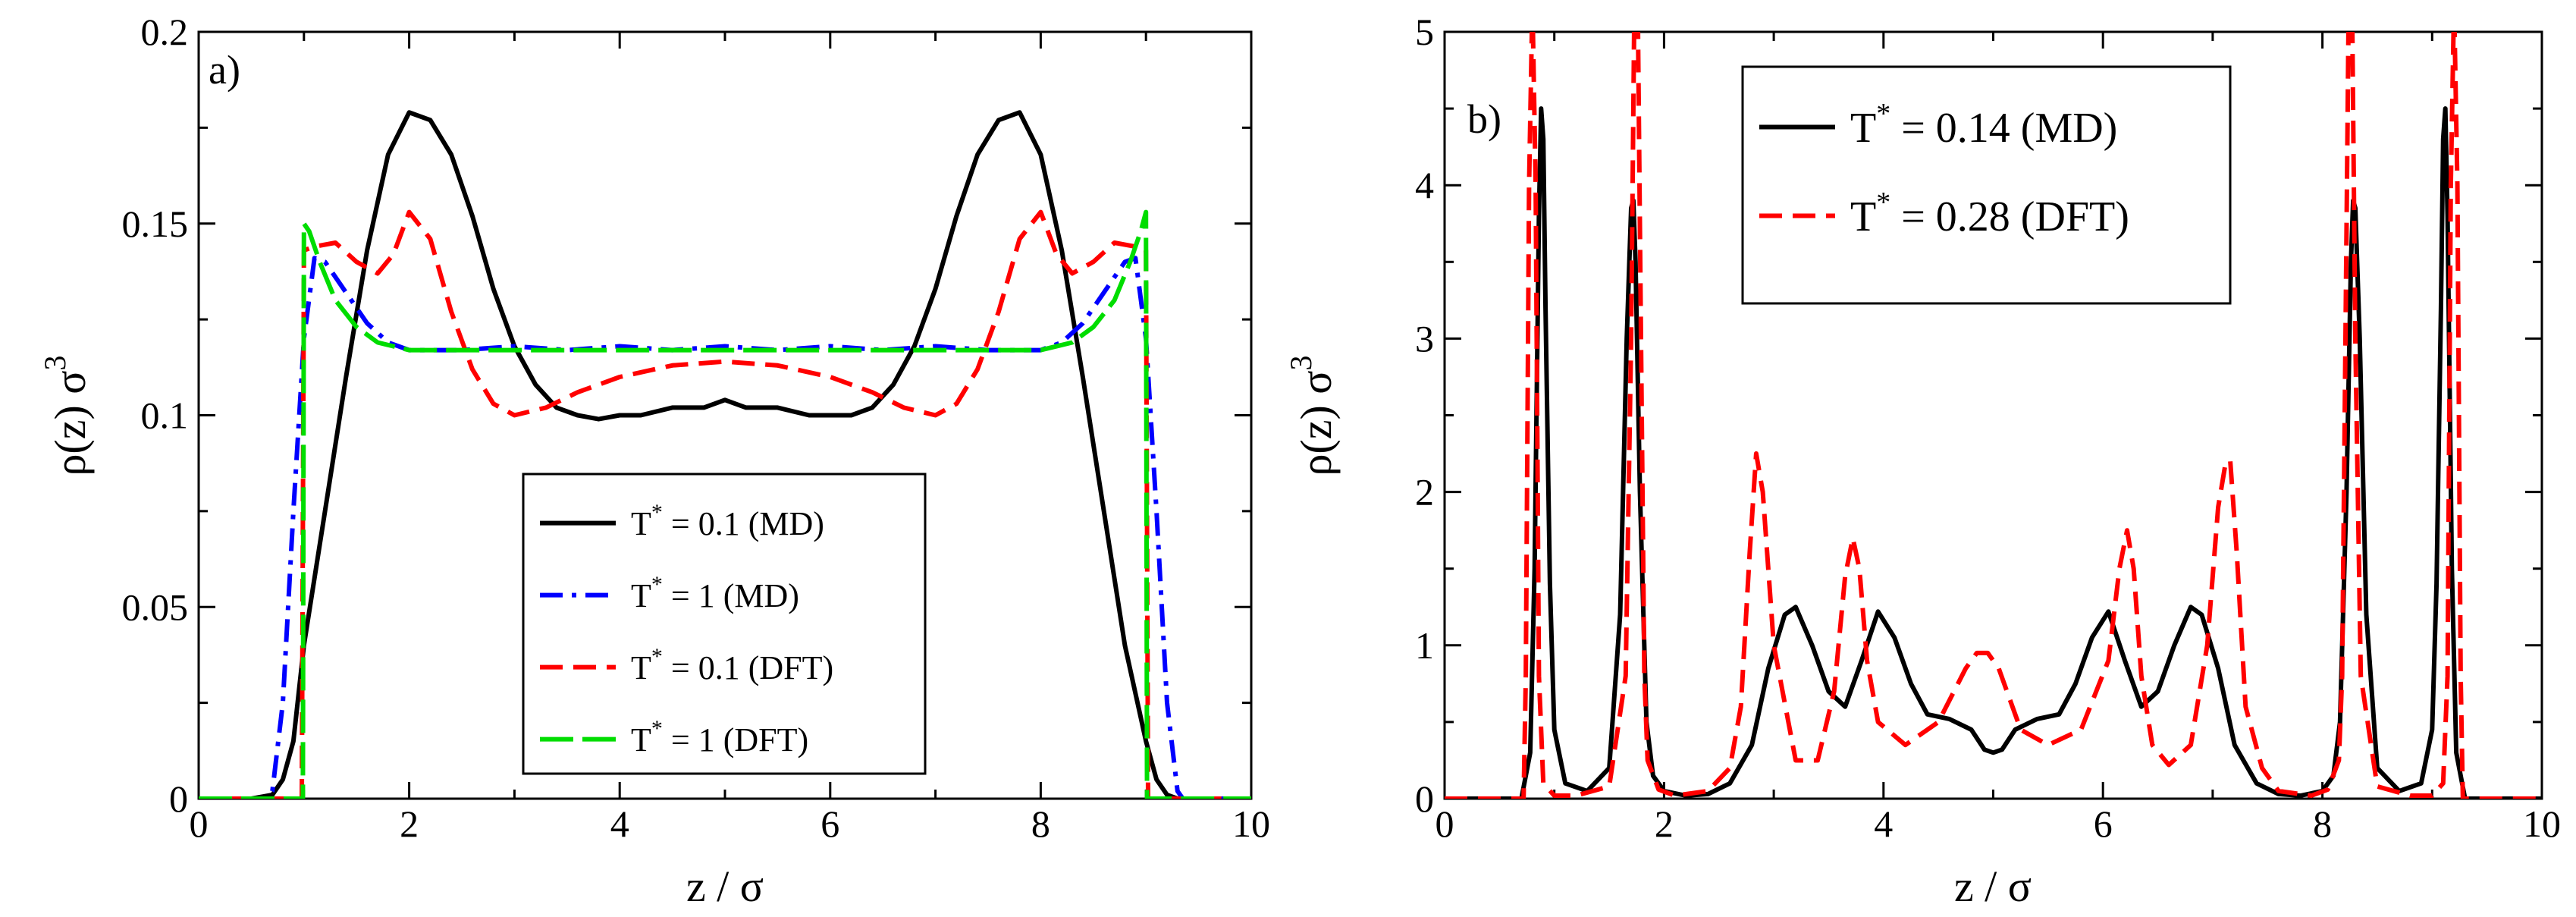  What do you see at coordinates (1424, 338) in the screenshot?
I see `y-tick-label: 3` at bounding box center [1424, 338].